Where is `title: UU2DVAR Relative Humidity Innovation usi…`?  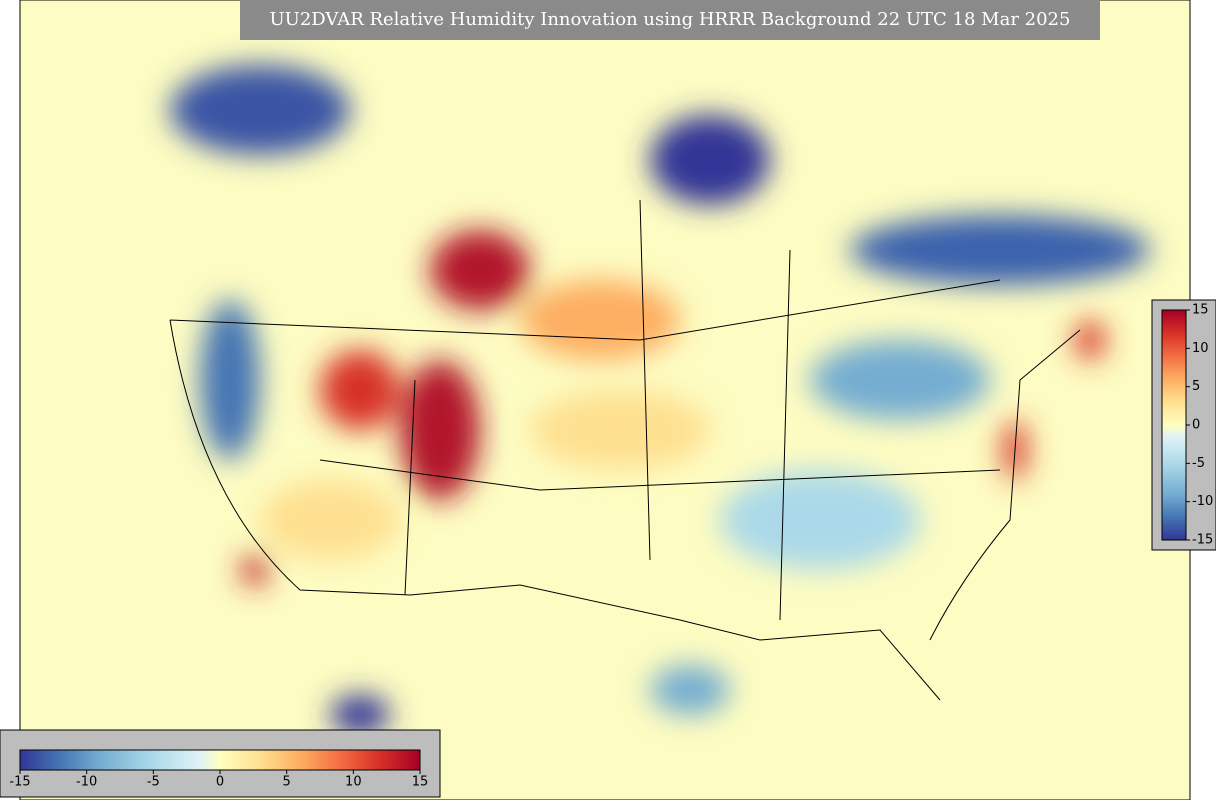 title: UU2DVAR Relative Humidity Innovation usi… is located at coordinates (670, 19).